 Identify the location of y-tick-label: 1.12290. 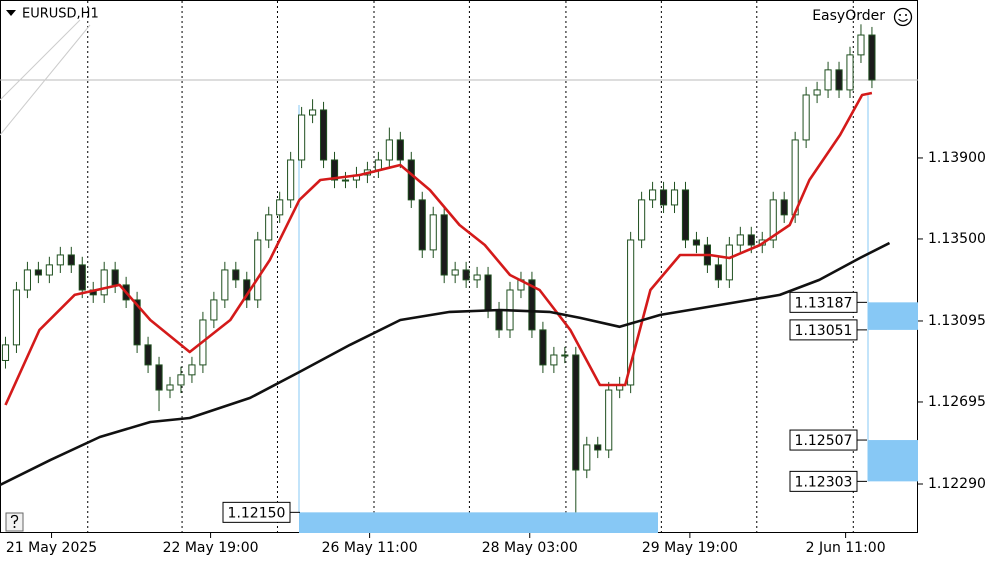
(957, 484).